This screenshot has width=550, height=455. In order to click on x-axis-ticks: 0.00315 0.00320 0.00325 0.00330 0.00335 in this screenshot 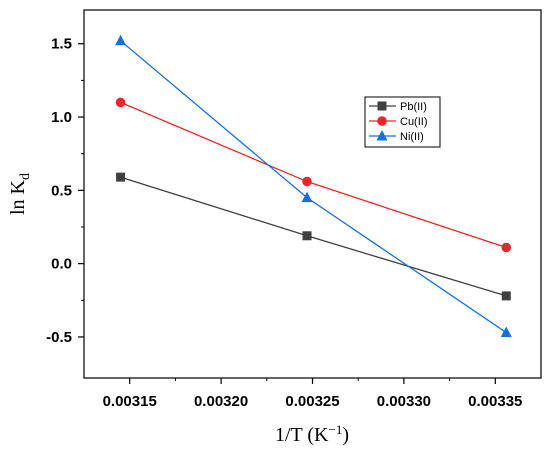, I will do `click(312, 394)`.